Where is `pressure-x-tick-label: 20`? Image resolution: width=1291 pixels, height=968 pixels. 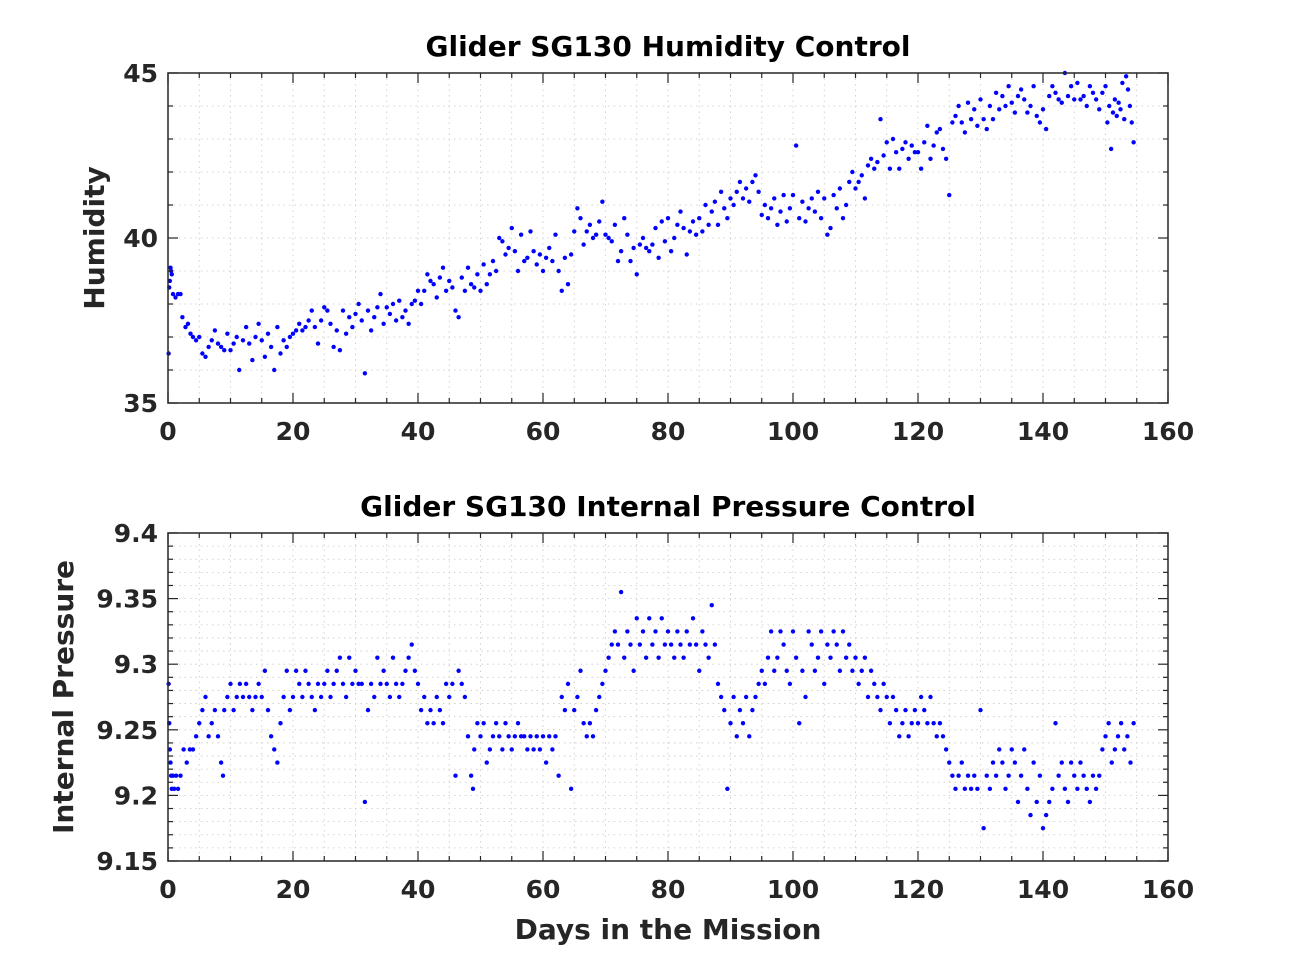 pressure-x-tick-label: 20 is located at coordinates (293, 889).